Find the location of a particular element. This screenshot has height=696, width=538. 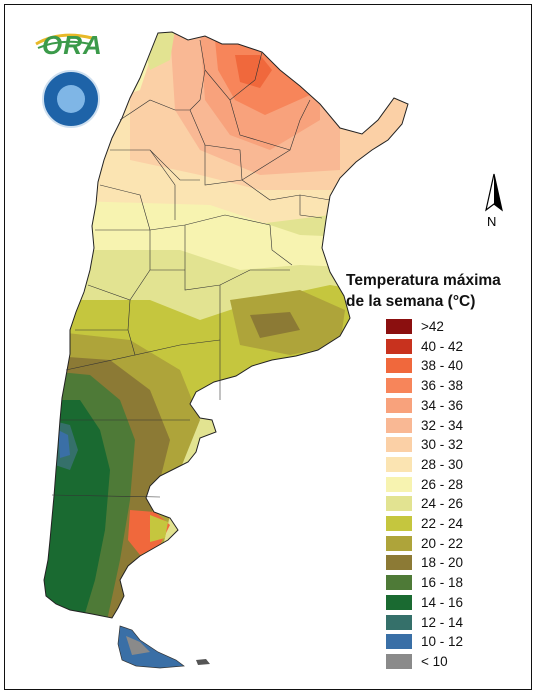

smn-seal-icon is located at coordinates (71, 99).